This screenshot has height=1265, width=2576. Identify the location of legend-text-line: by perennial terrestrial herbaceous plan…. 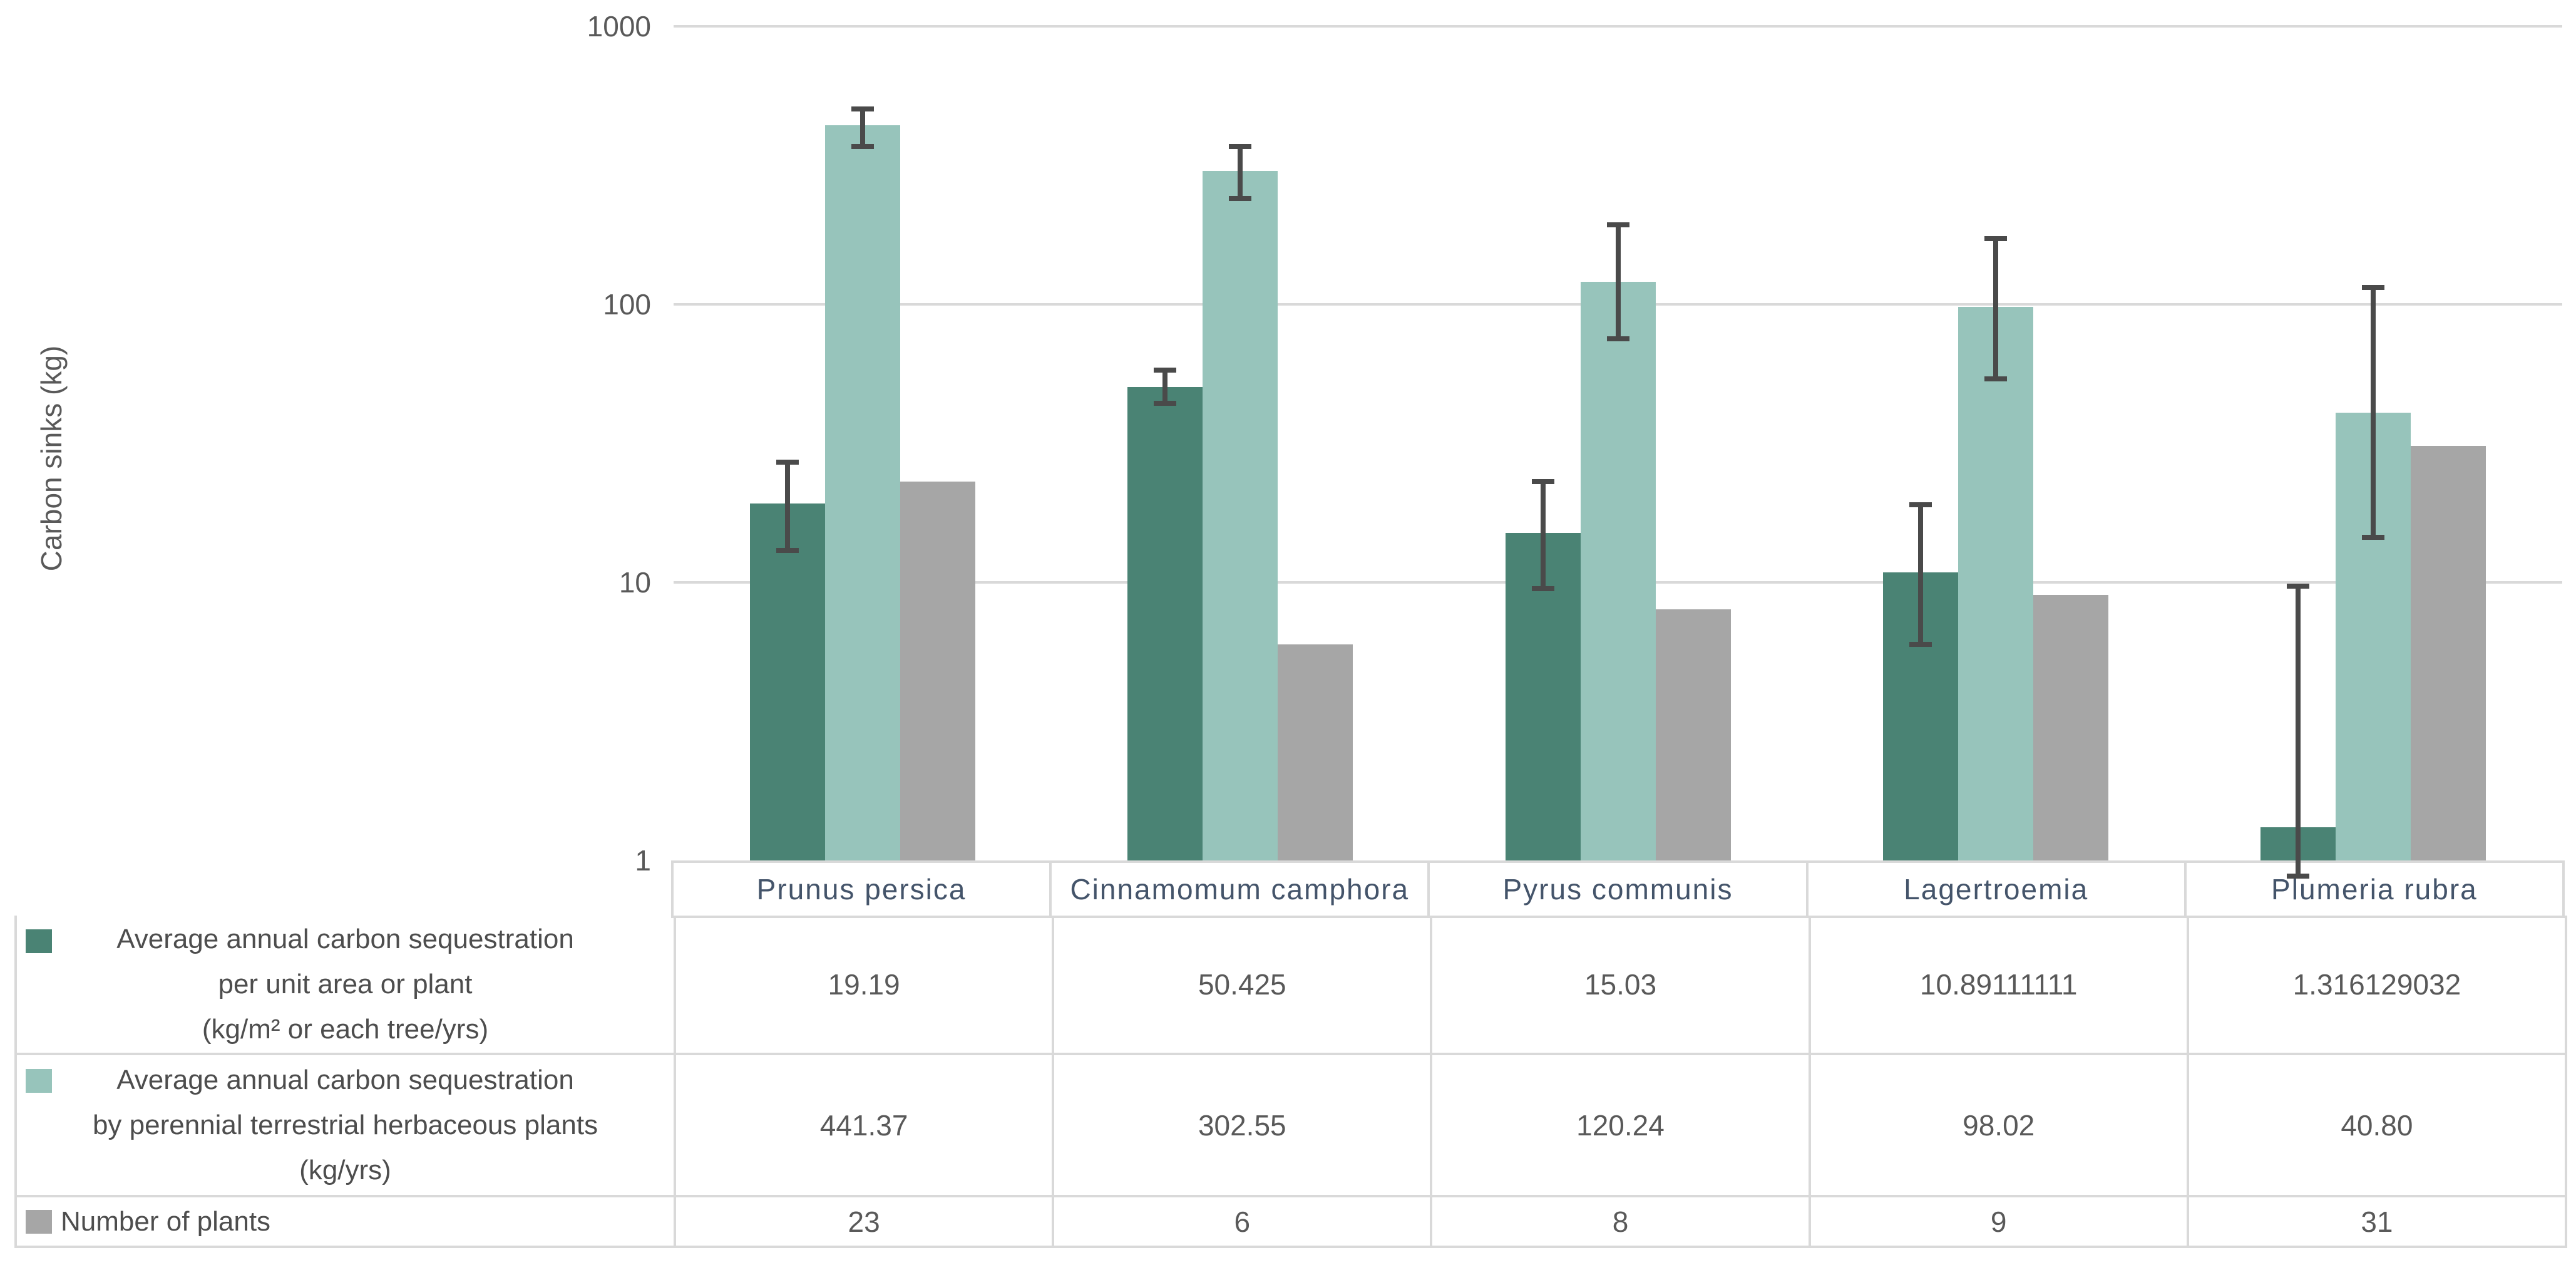
(345, 1124).